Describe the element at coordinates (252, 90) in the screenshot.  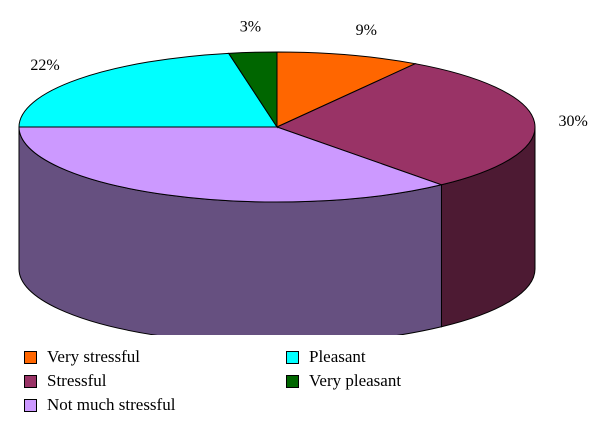
I see `pie-slice-very-pleasant` at that location.